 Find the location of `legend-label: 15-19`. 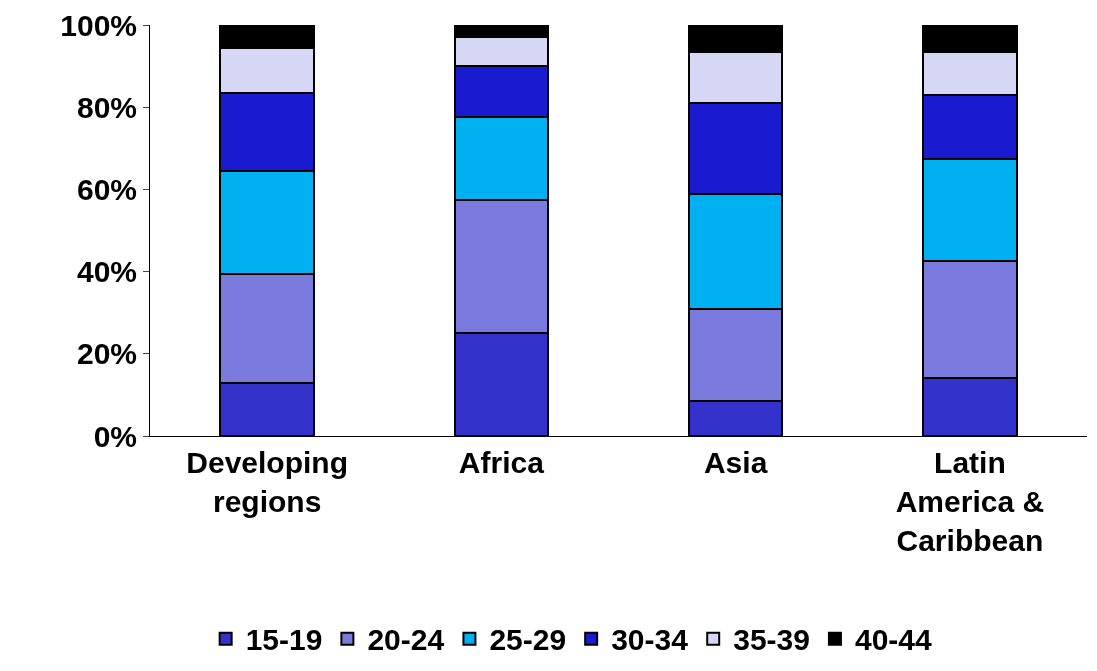

legend-label: 15-19 is located at coordinates (284, 640).